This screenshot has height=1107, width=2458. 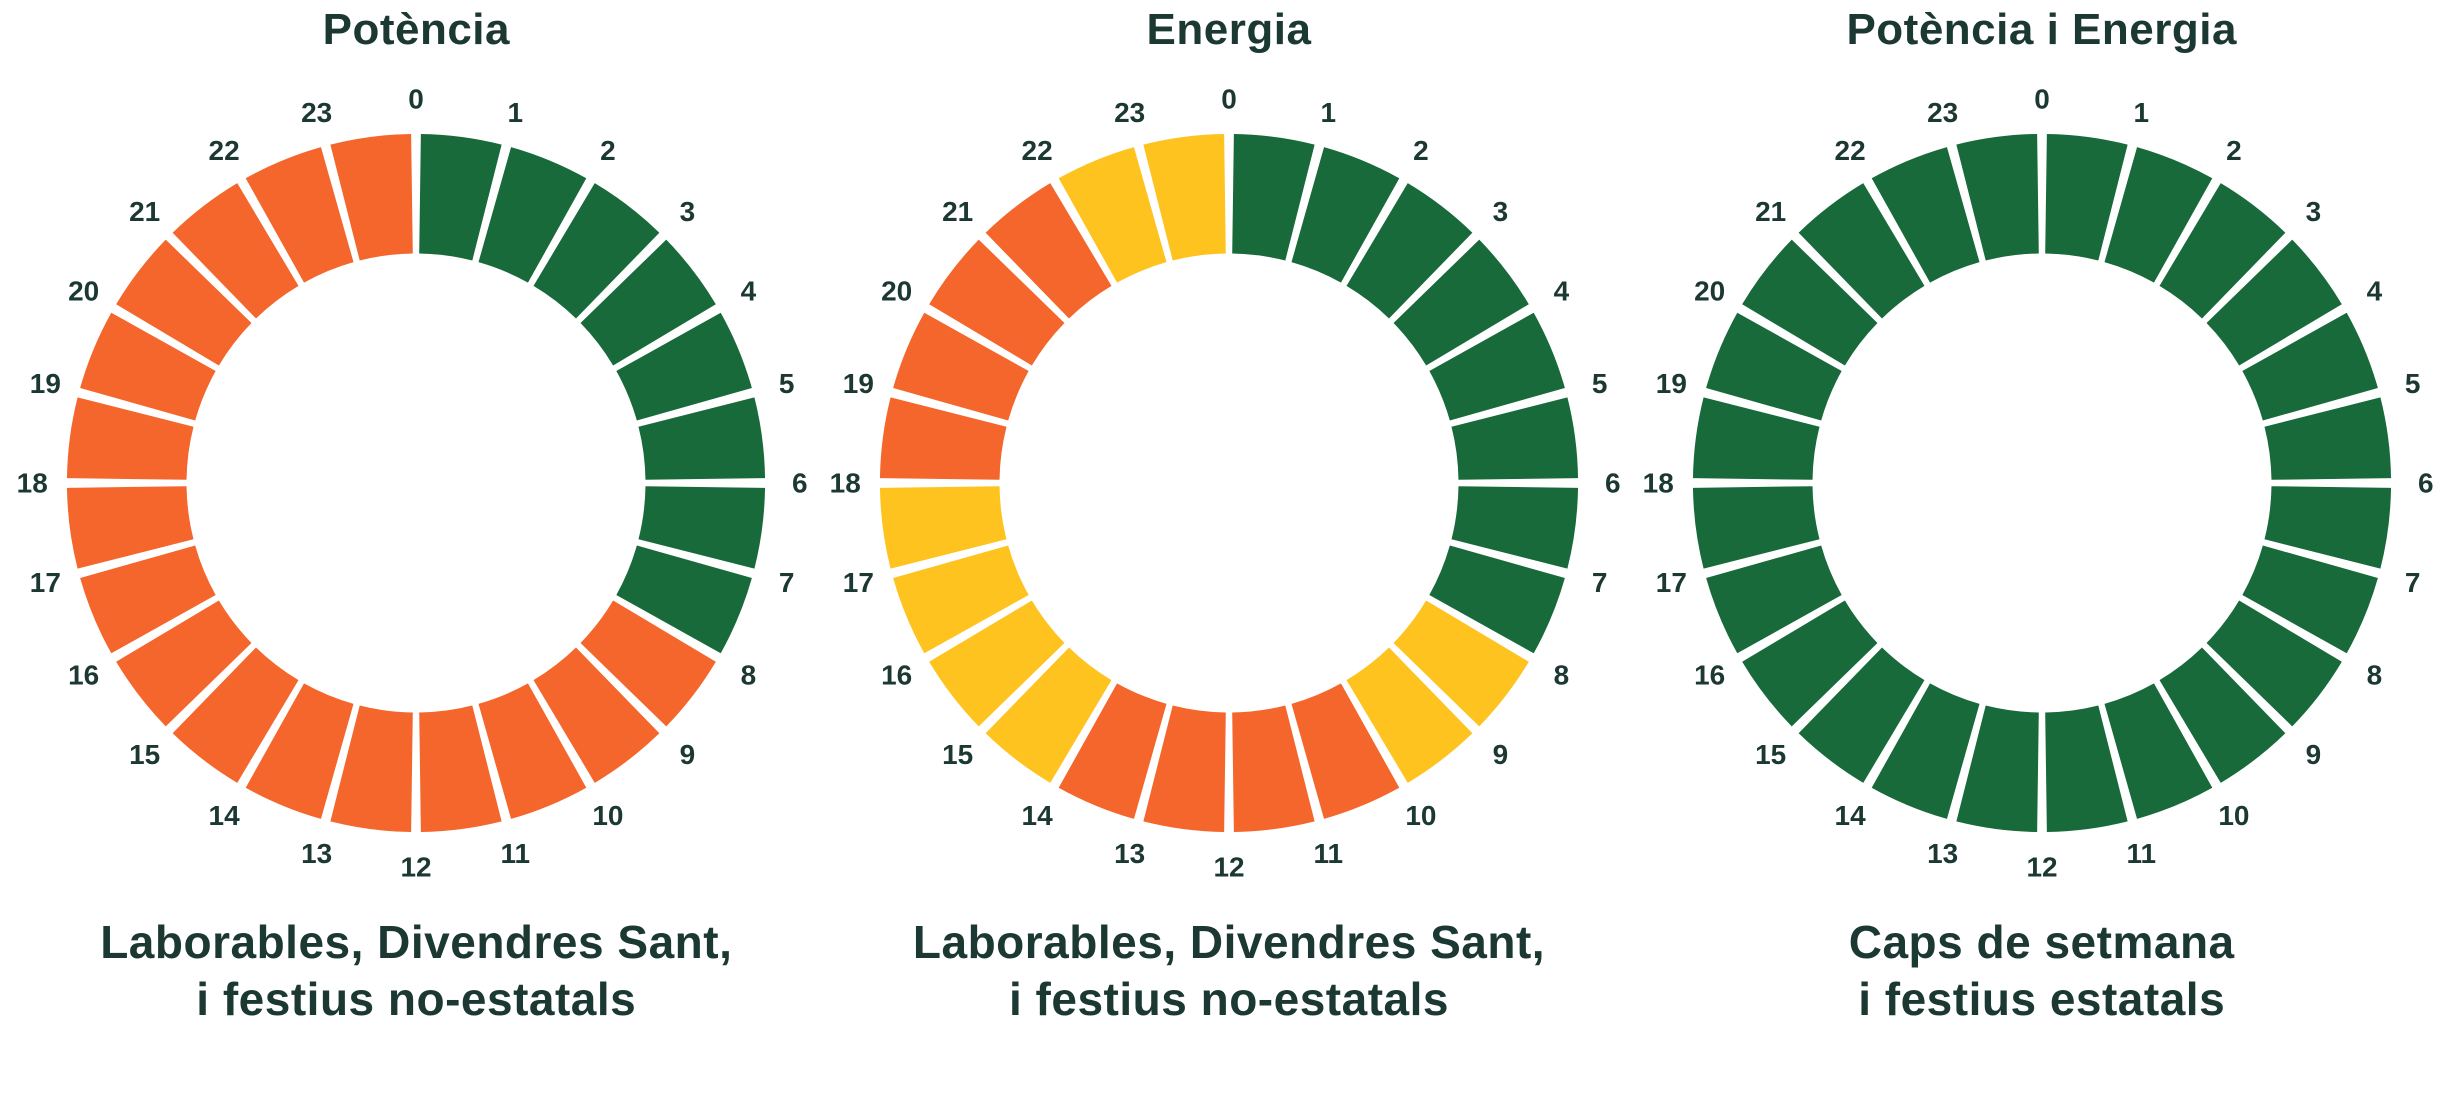 I want to click on hour-segment-2-vall, so click(x=2222, y=251).